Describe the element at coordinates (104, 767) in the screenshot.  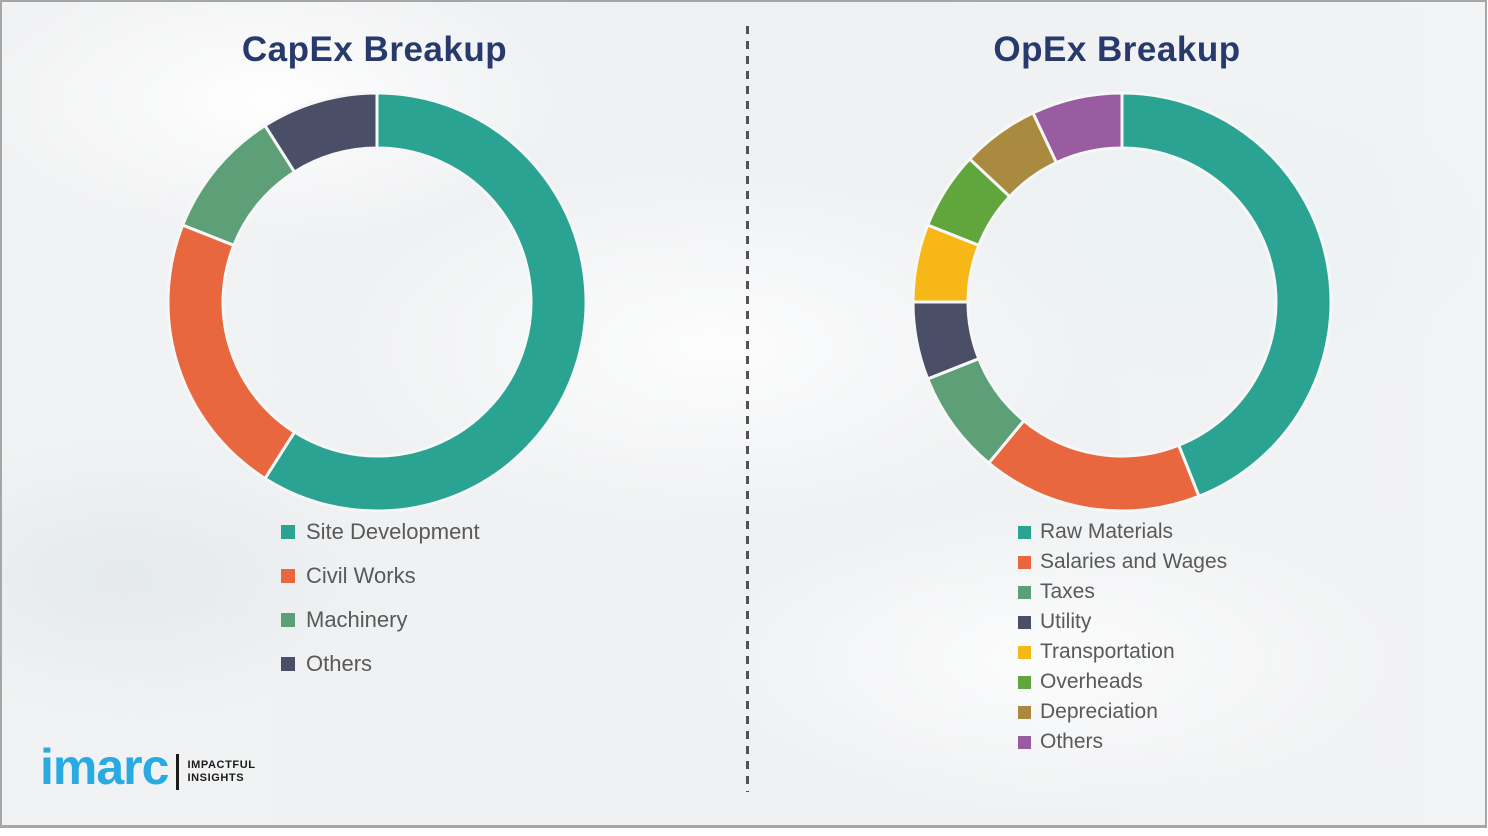
I see `imarc-logo-text: imarc` at that location.